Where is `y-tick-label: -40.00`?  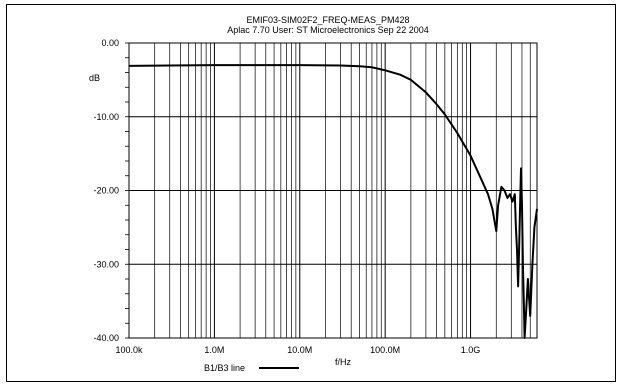
y-tick-label: -40.00 is located at coordinates (106, 338).